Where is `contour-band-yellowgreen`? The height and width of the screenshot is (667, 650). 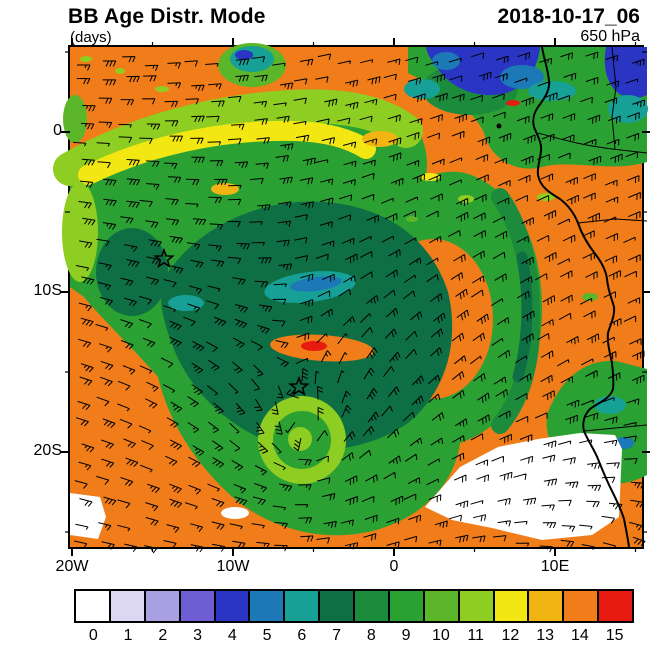
contour-band-yellowgreen is located at coordinates (238, 137).